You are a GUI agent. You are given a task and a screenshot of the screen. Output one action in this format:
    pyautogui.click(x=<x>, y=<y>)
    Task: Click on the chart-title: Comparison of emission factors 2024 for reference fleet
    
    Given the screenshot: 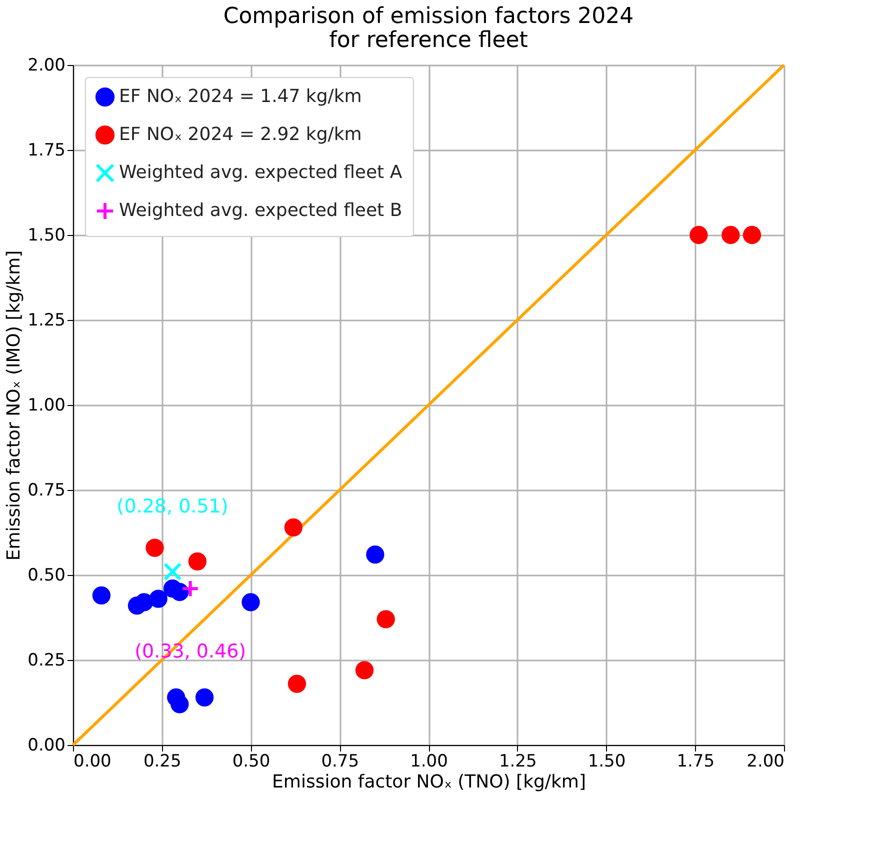 What is the action you would take?
    pyautogui.click(x=428, y=28)
    